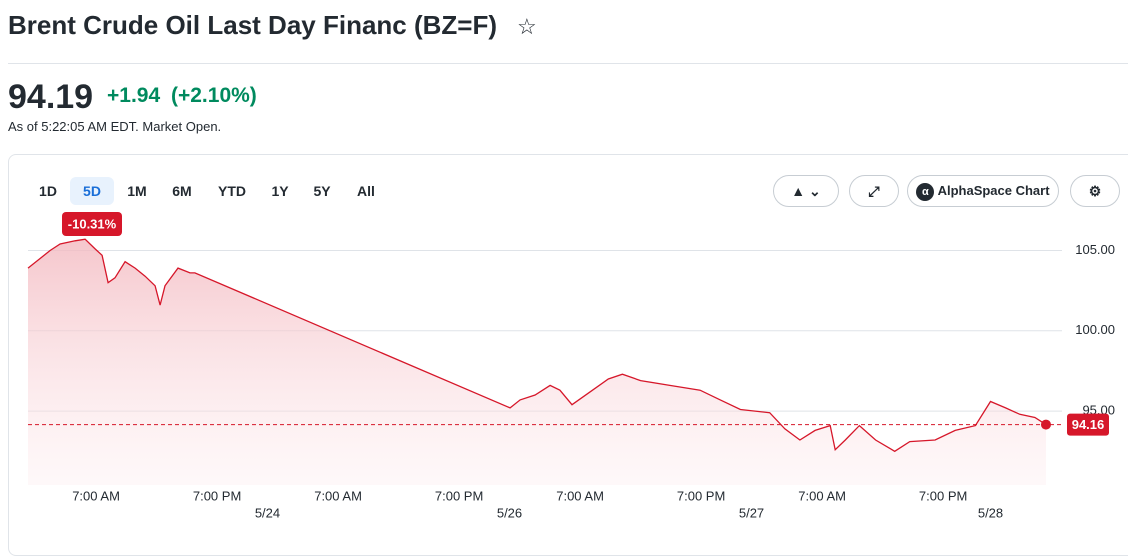  Describe the element at coordinates (214, 95) in the screenshot. I see `change-percent: (+2.10%)` at that location.